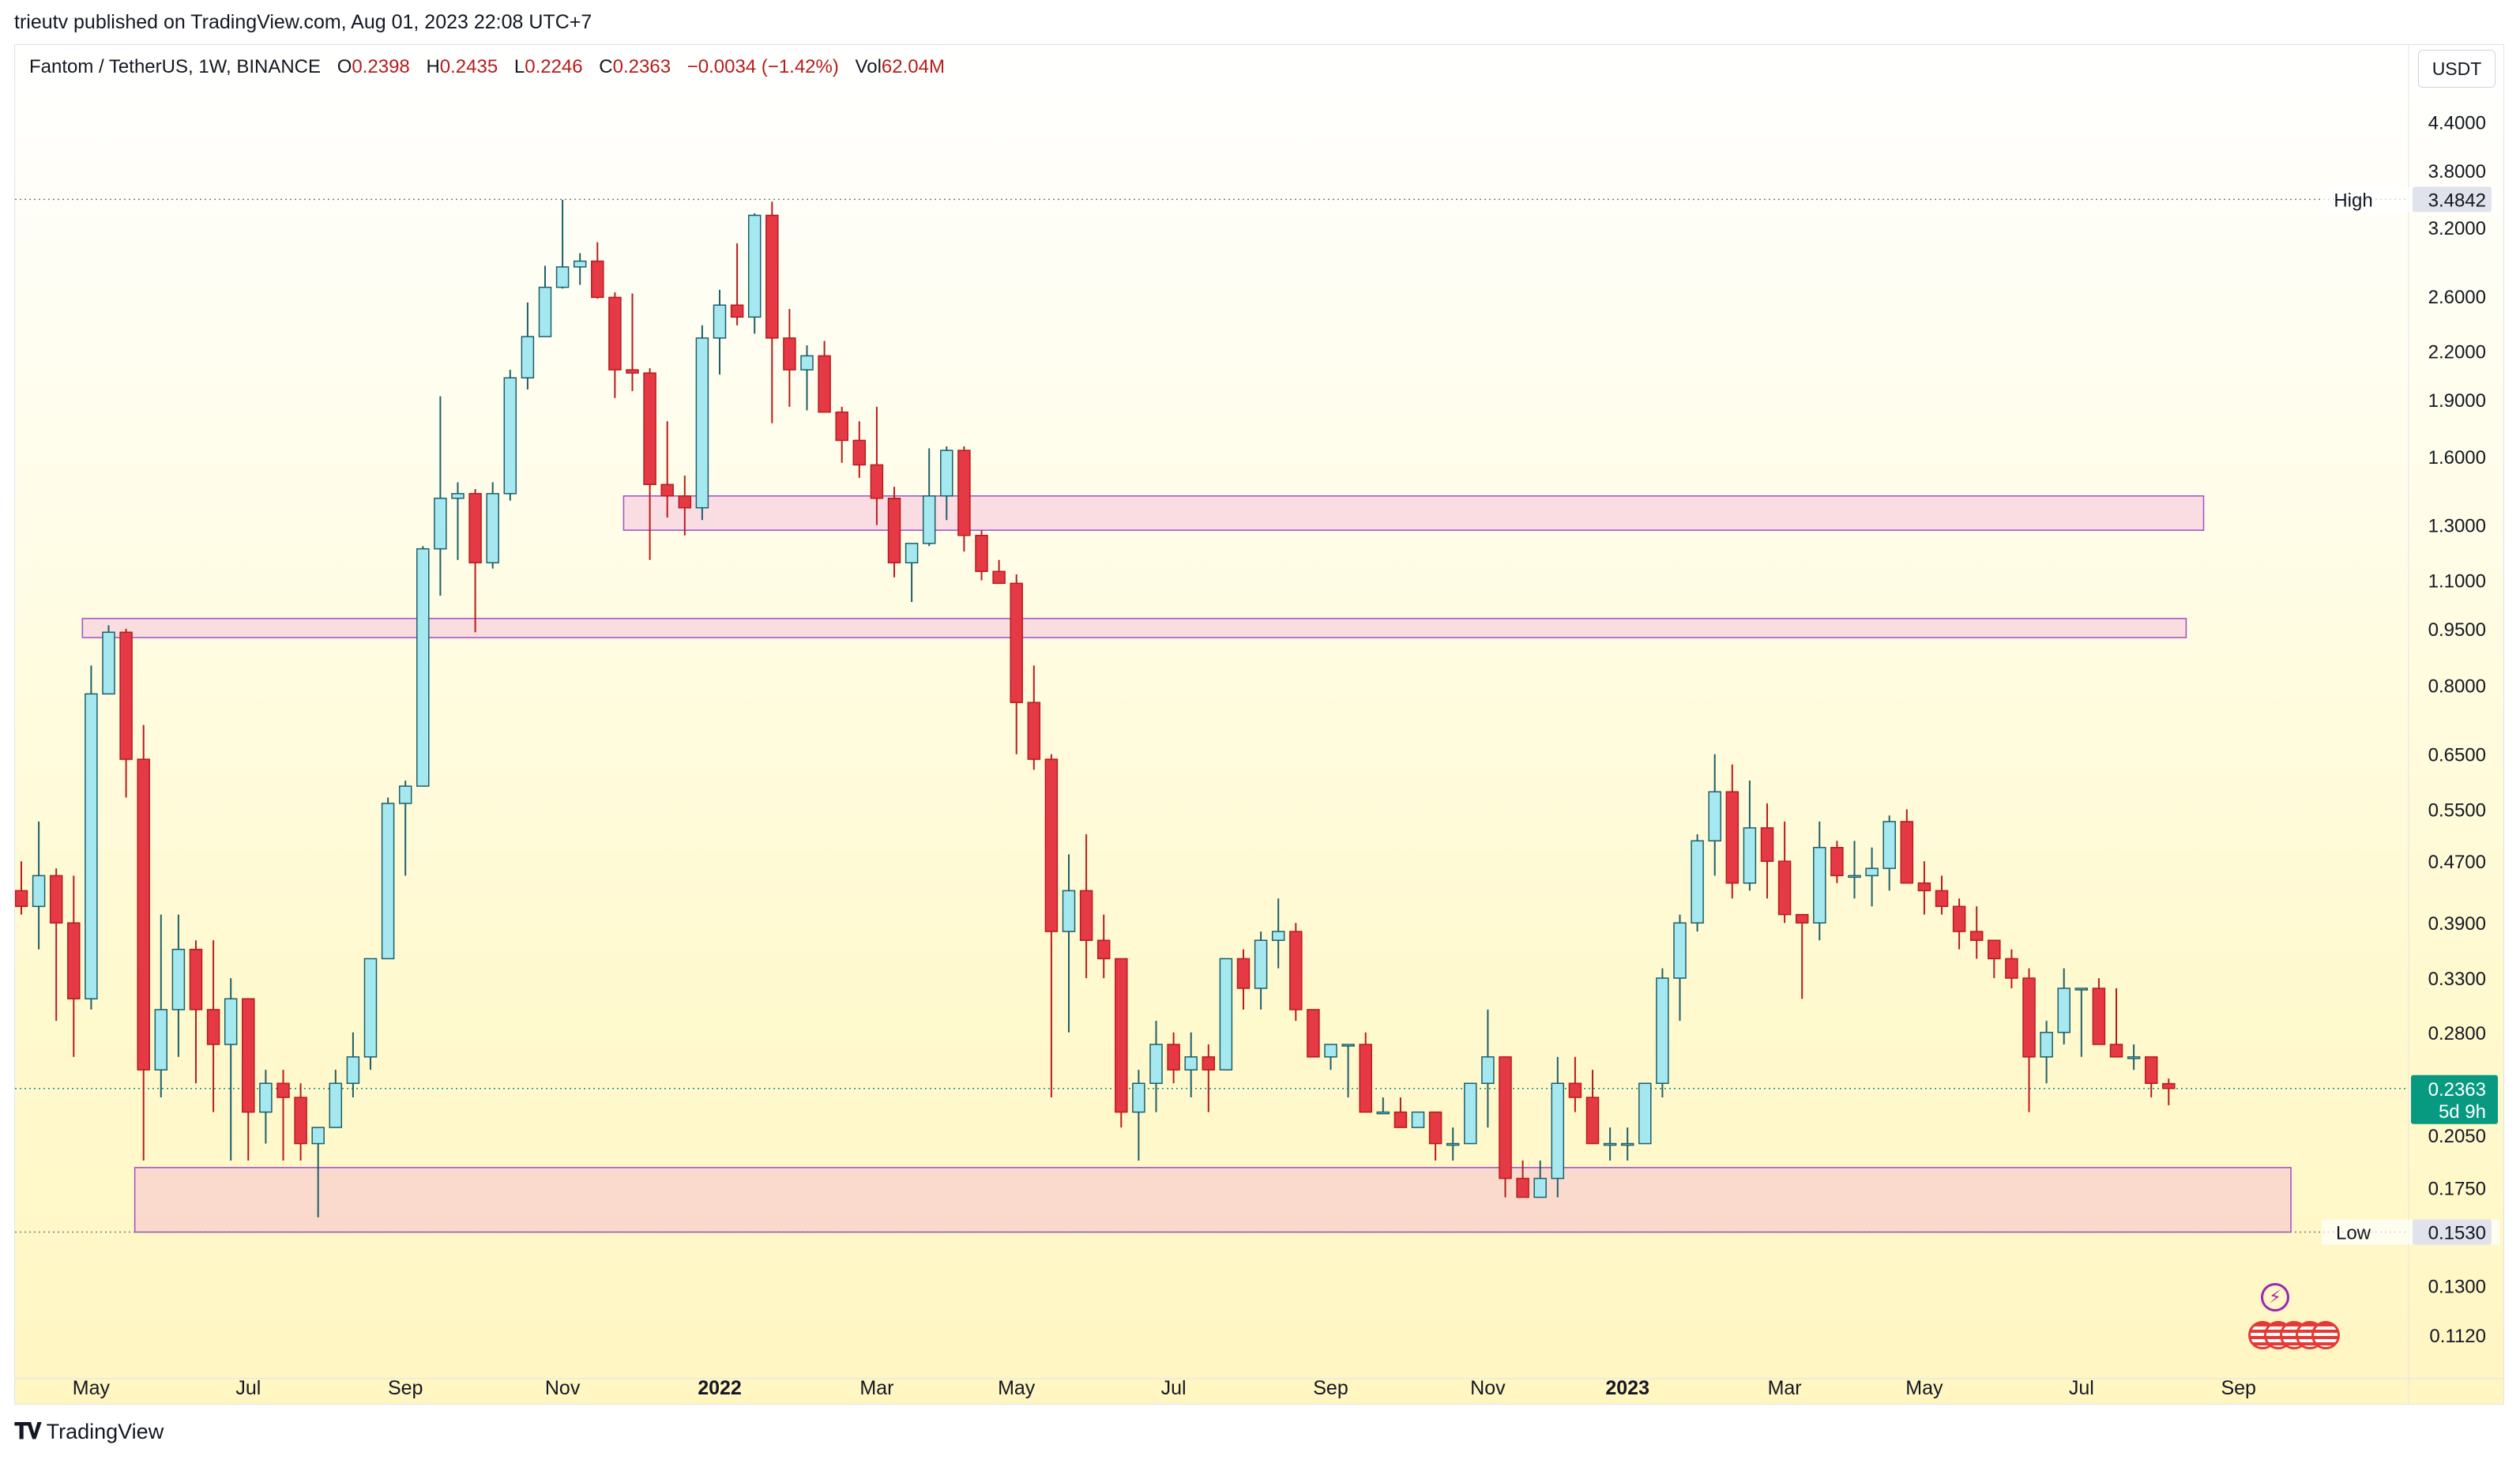  What do you see at coordinates (1174, 1388) in the screenshot?
I see `x-tick-label: Jul` at bounding box center [1174, 1388].